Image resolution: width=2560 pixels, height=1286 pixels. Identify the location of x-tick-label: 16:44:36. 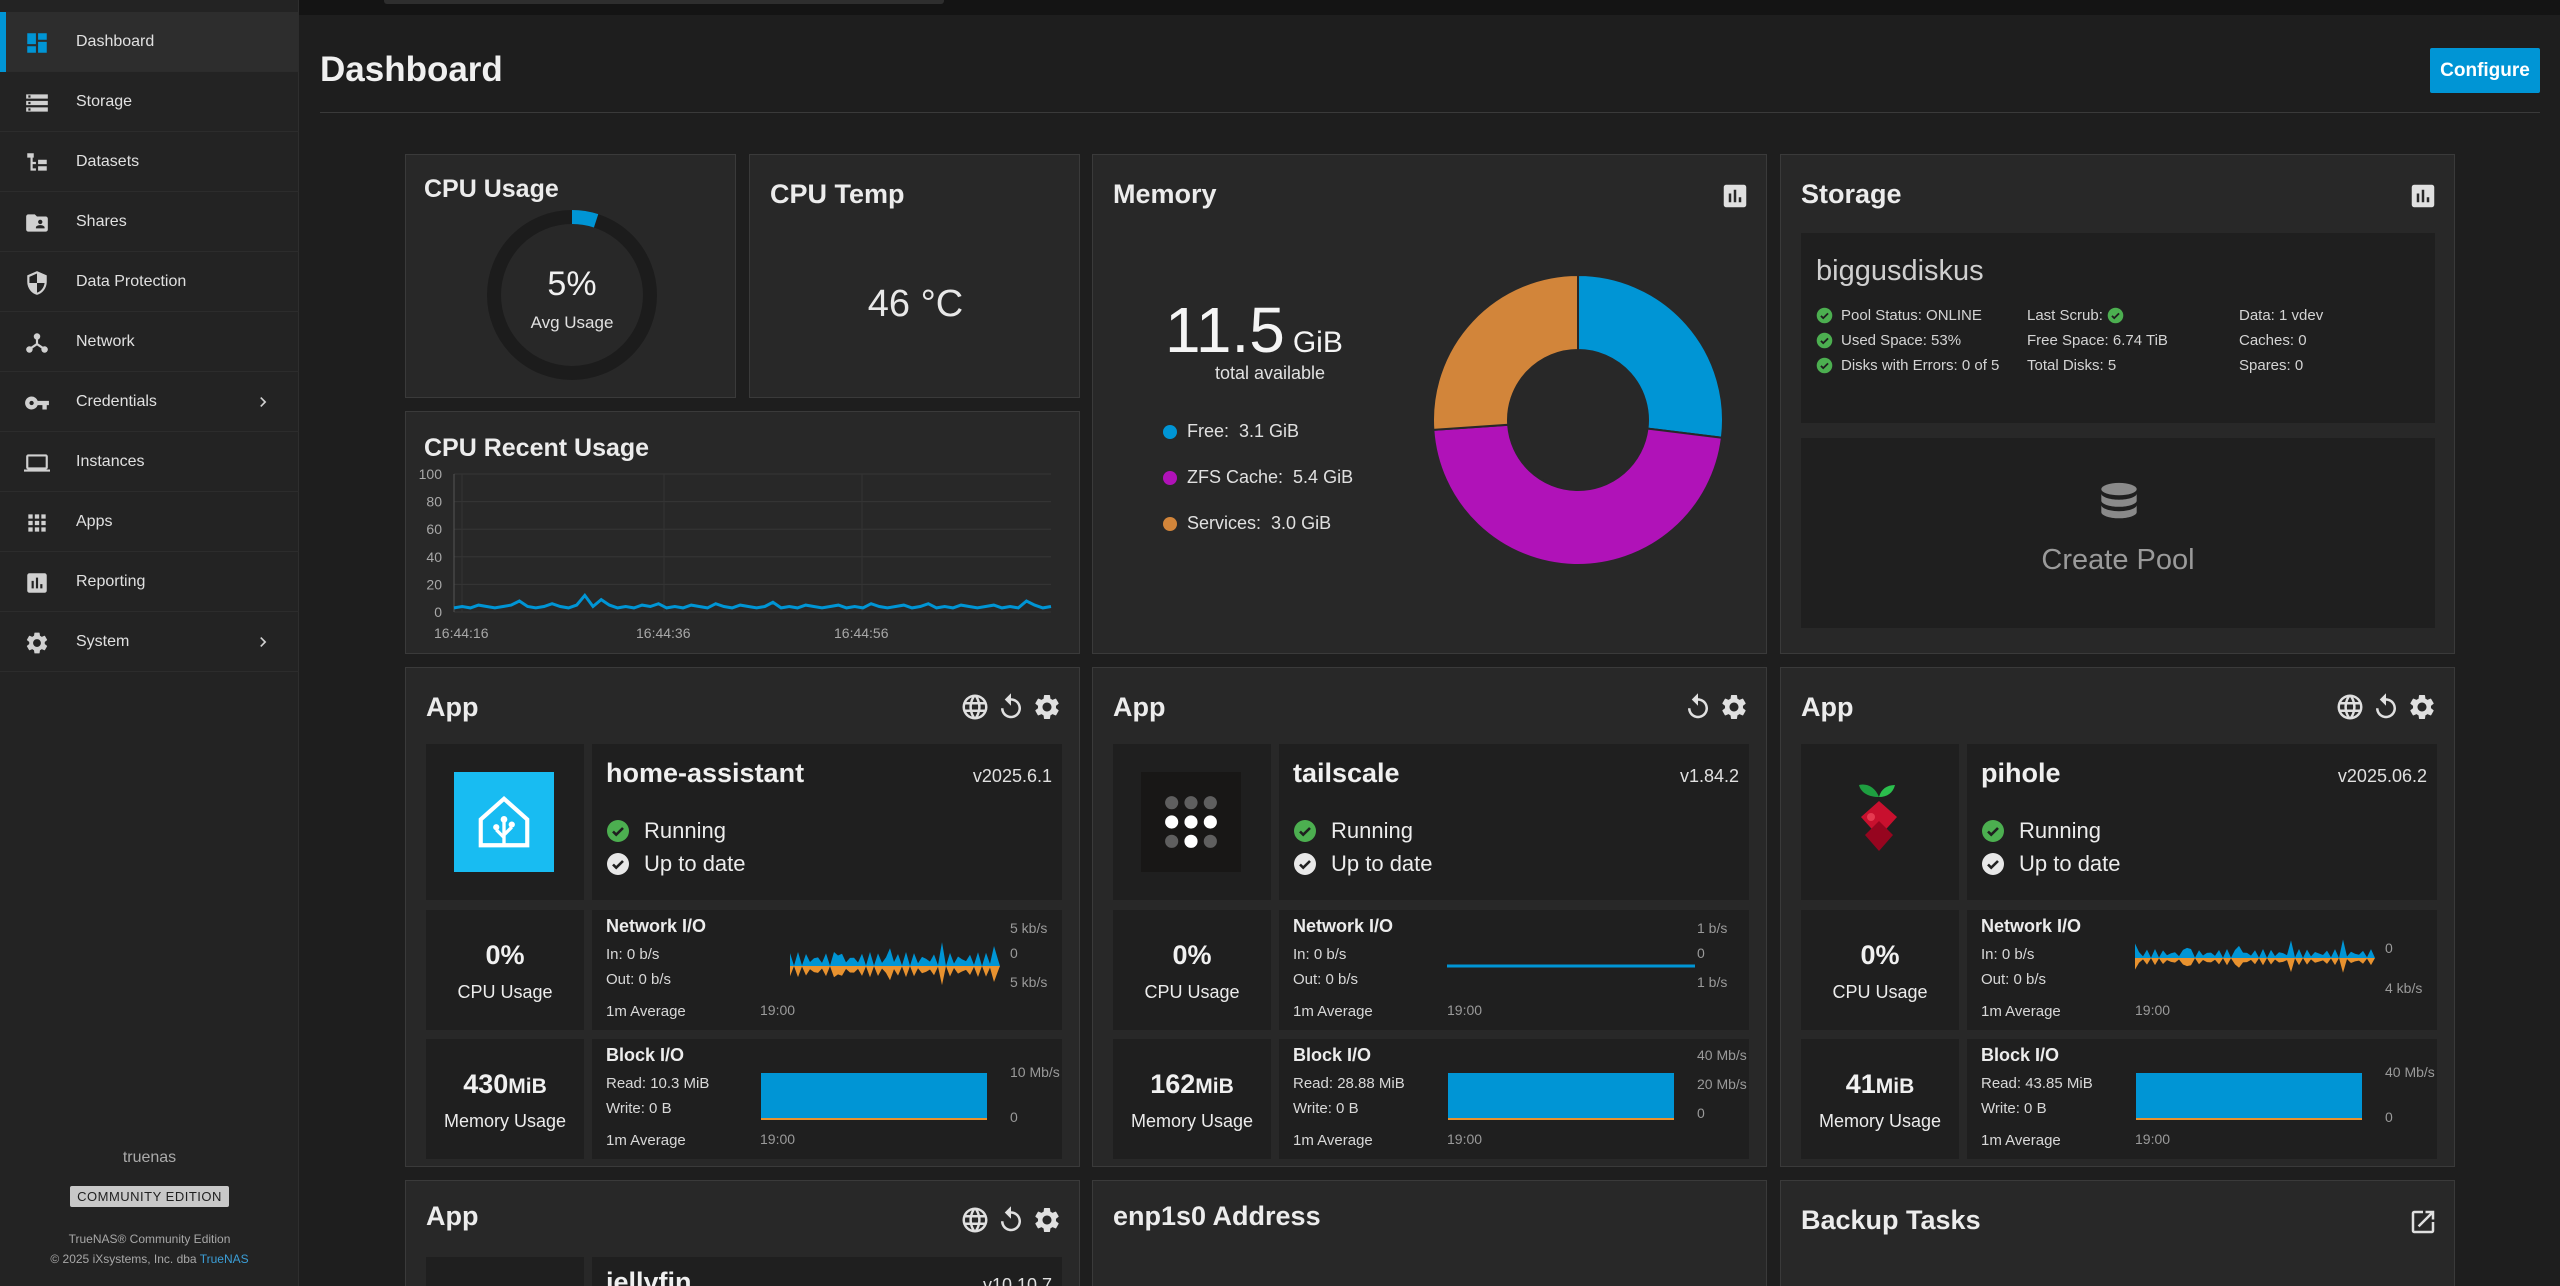
(663, 633).